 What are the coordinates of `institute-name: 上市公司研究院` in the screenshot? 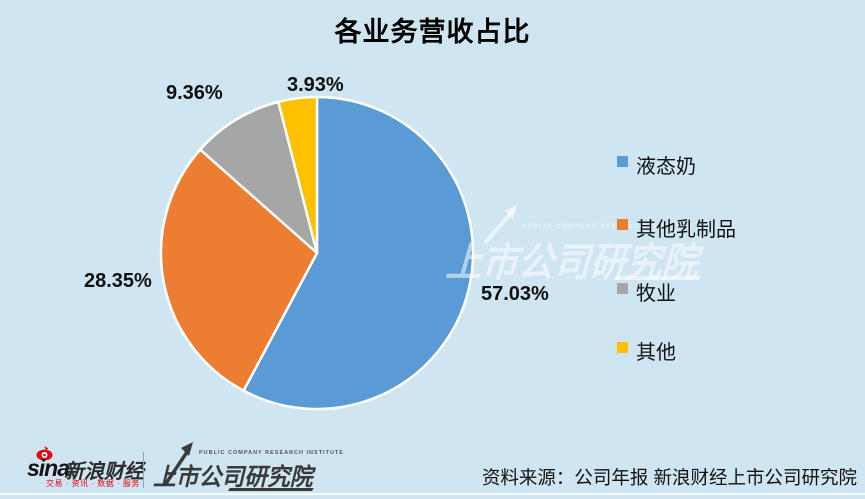 It's located at (233, 477).